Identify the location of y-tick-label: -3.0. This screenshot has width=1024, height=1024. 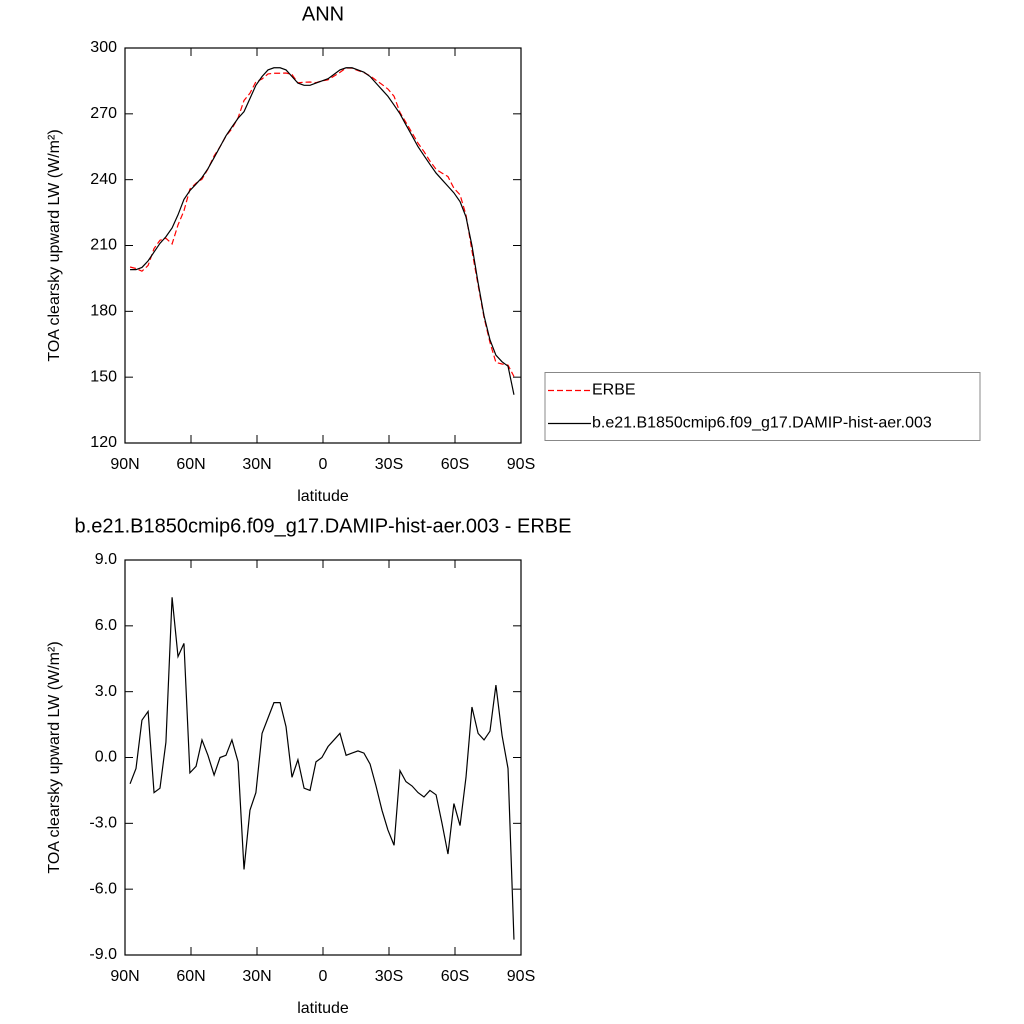
(103, 823).